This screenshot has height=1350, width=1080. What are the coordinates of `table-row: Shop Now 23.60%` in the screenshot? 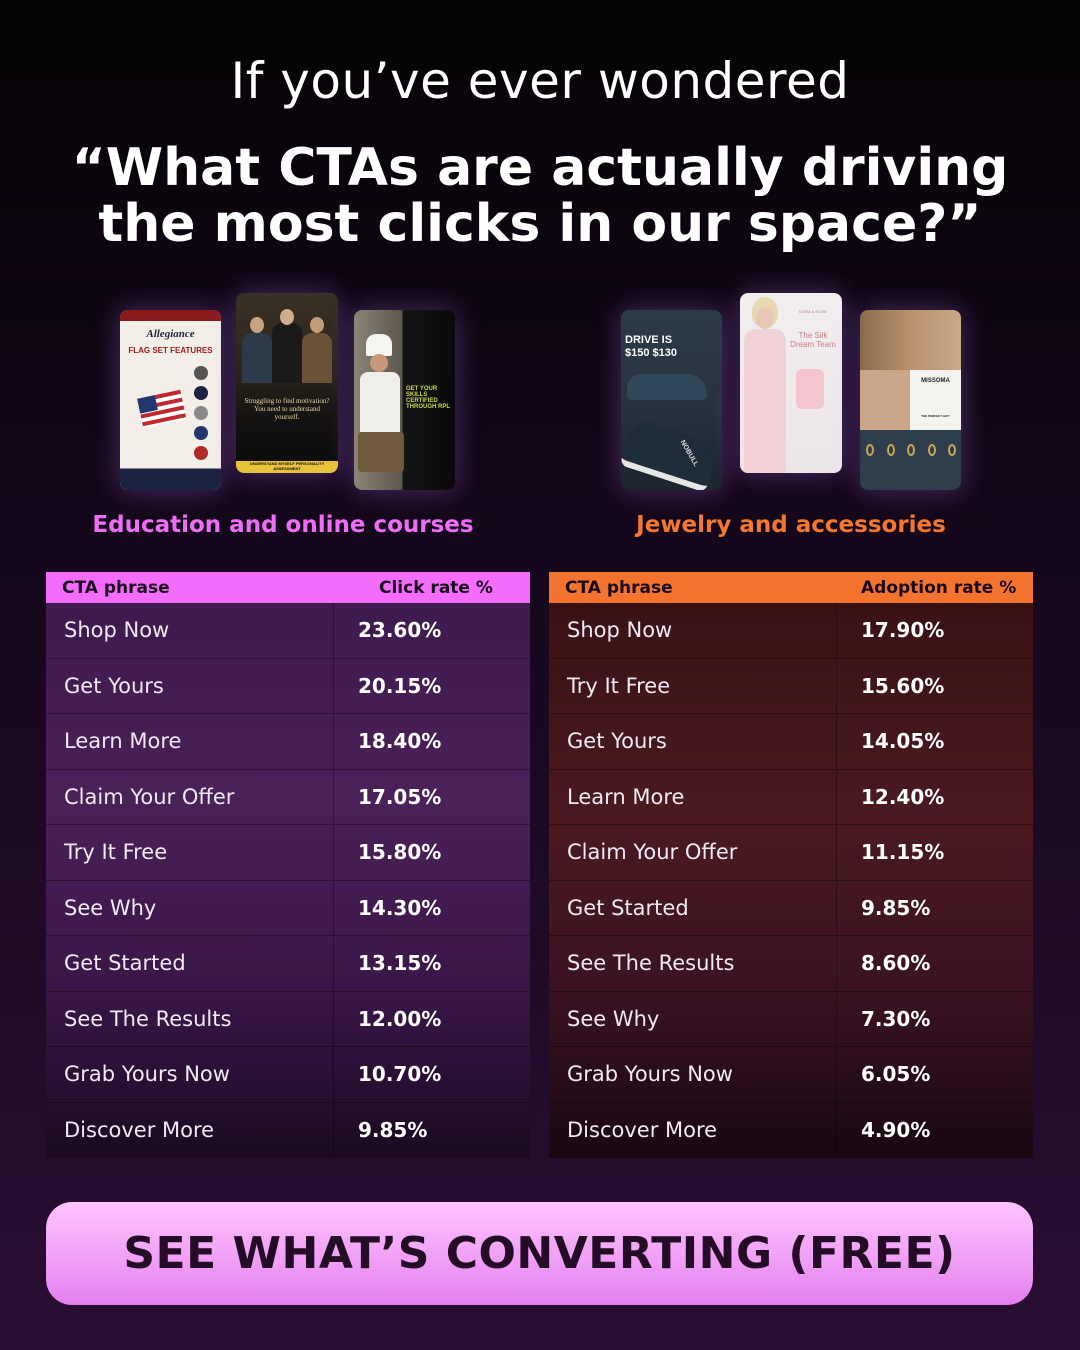 It's located at (288, 631).